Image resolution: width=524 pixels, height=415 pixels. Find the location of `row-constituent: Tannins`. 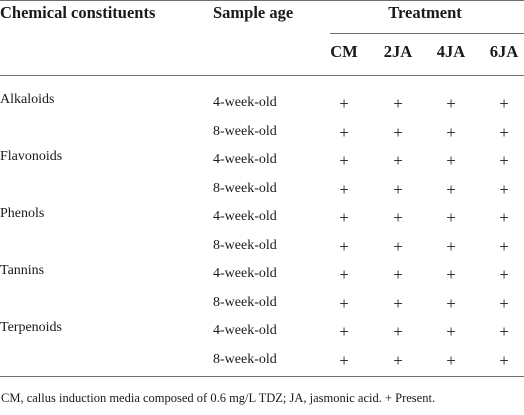

row-constituent: Tannins is located at coordinates (22, 270).